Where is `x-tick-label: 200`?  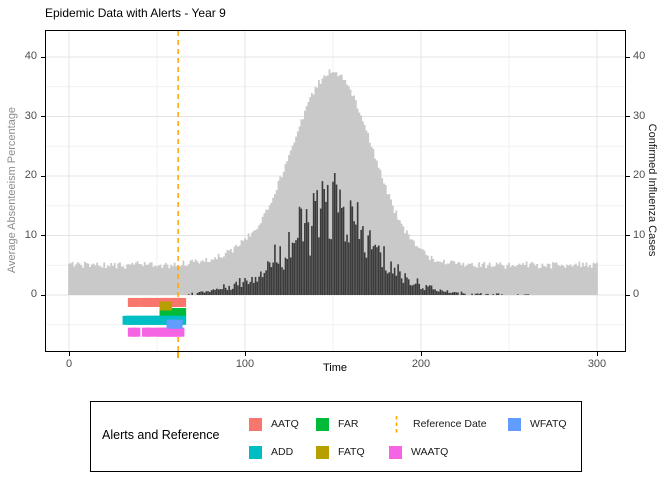
x-tick-label: 200 is located at coordinates (421, 364).